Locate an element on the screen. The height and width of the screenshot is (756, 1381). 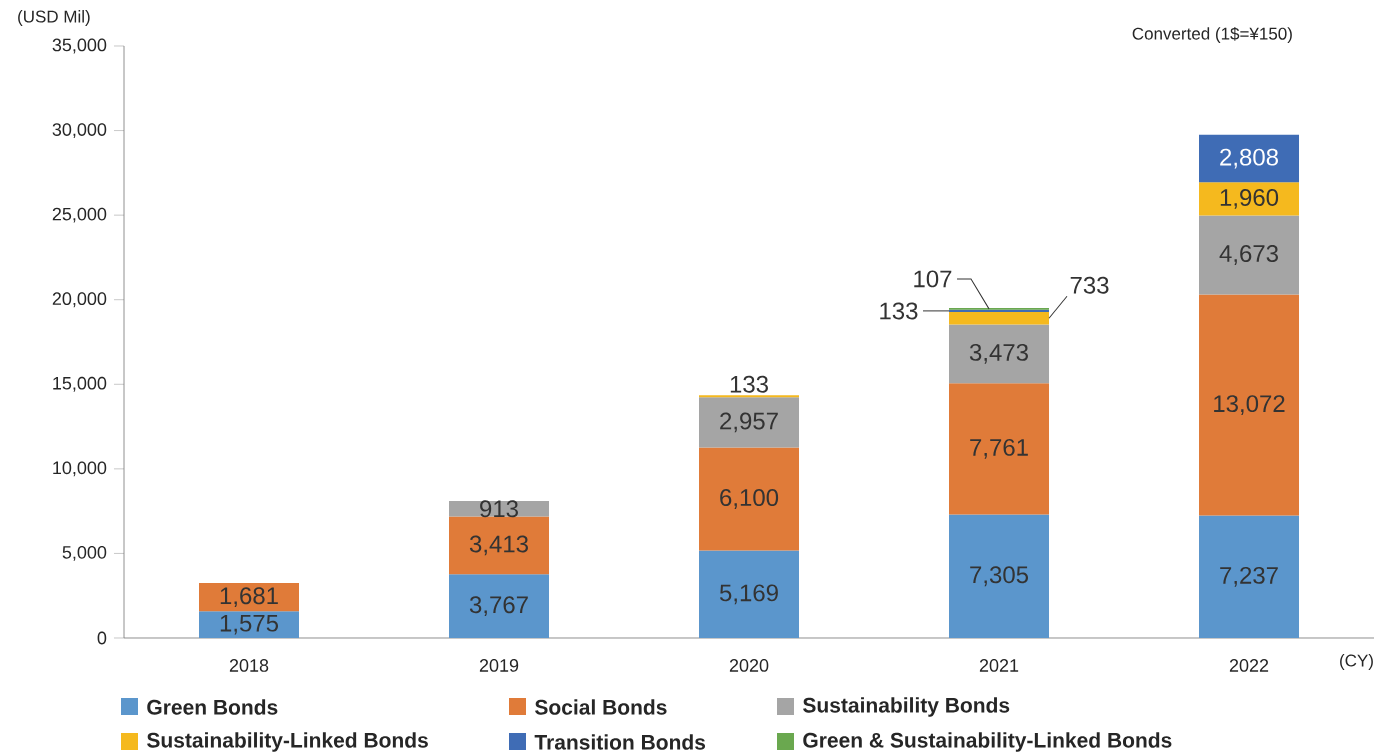
y-tick-label: 0 is located at coordinates (102, 638).